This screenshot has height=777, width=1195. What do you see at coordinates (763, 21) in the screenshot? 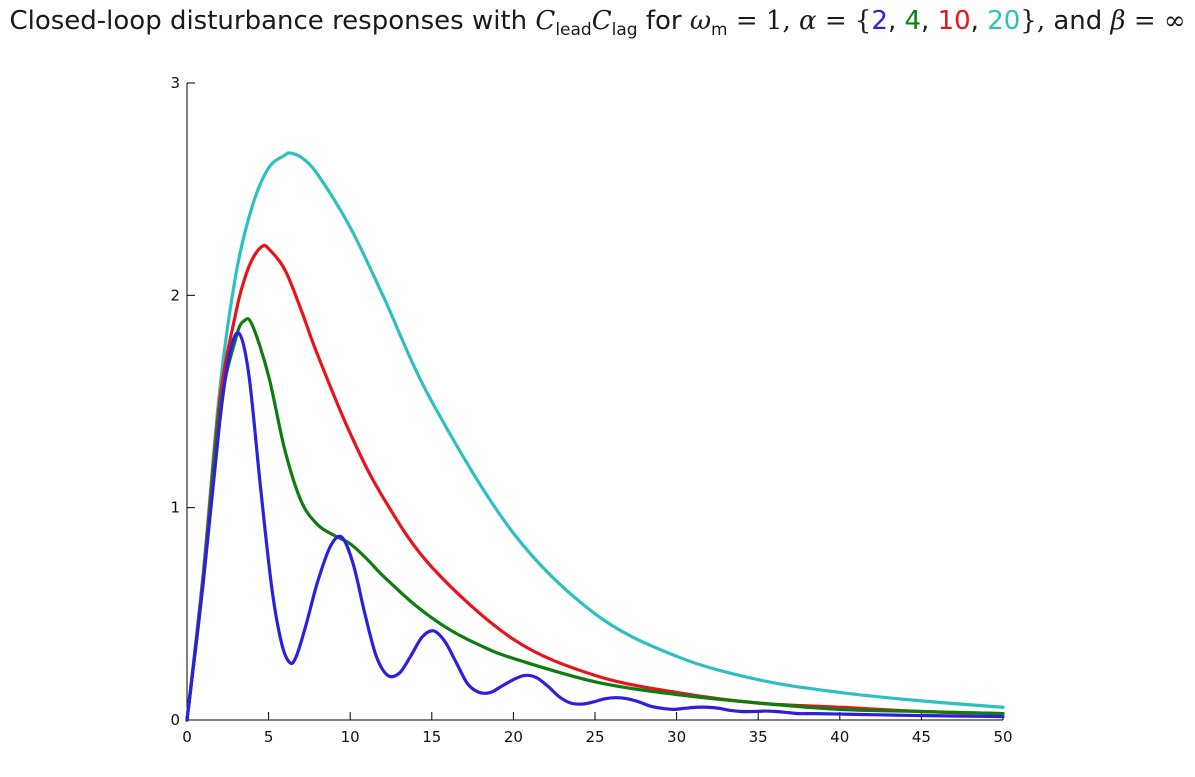
I see `omega-equals: = 1,` at bounding box center [763, 21].